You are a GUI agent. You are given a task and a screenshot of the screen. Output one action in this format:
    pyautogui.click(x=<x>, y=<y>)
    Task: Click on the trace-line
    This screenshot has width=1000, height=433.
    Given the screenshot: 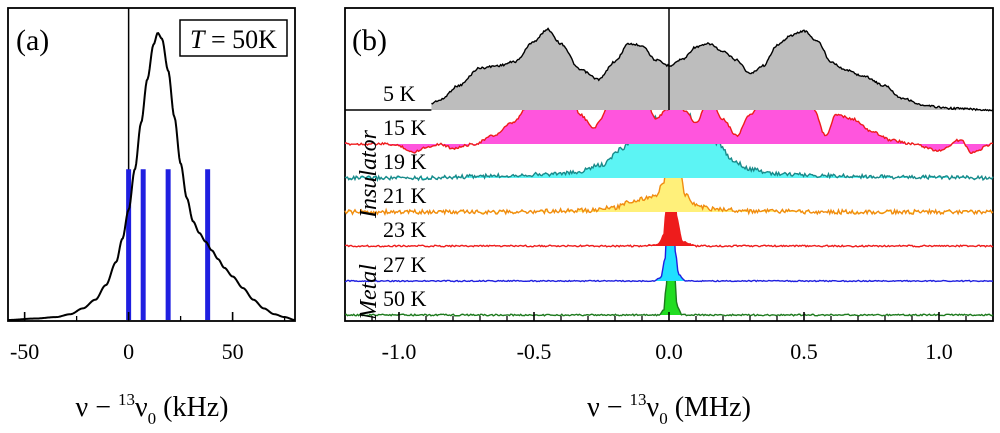 What is the action you would take?
    pyautogui.click(x=712, y=69)
    